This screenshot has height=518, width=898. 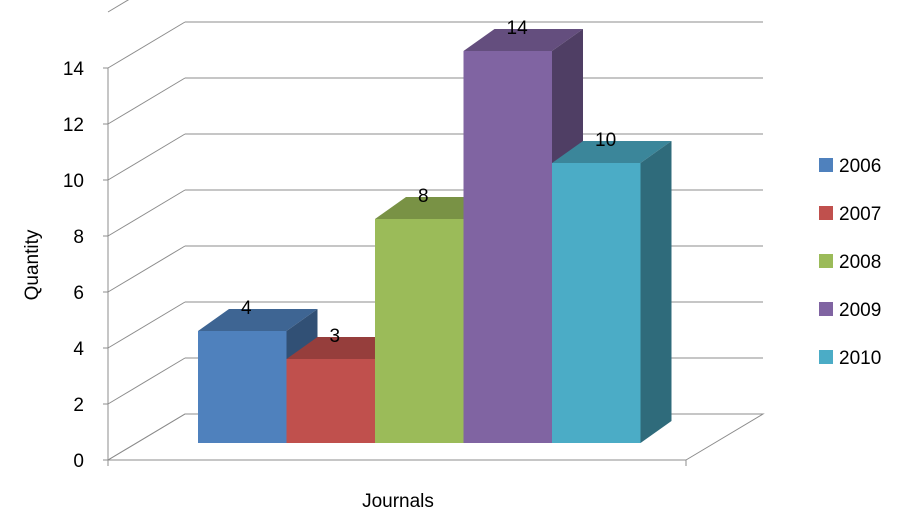 I want to click on legend-item-2010: 2010, so click(x=850, y=358).